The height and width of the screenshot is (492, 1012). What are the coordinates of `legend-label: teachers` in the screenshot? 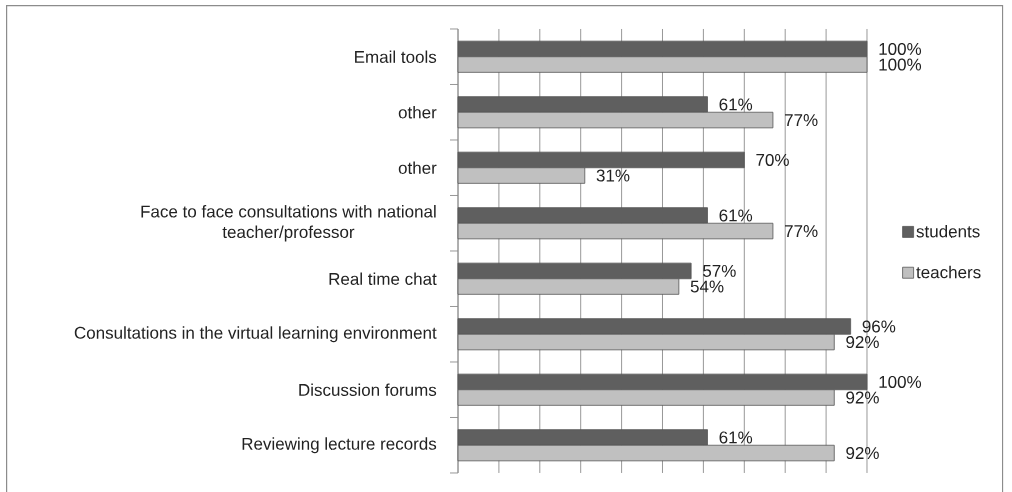 It's located at (948, 272).